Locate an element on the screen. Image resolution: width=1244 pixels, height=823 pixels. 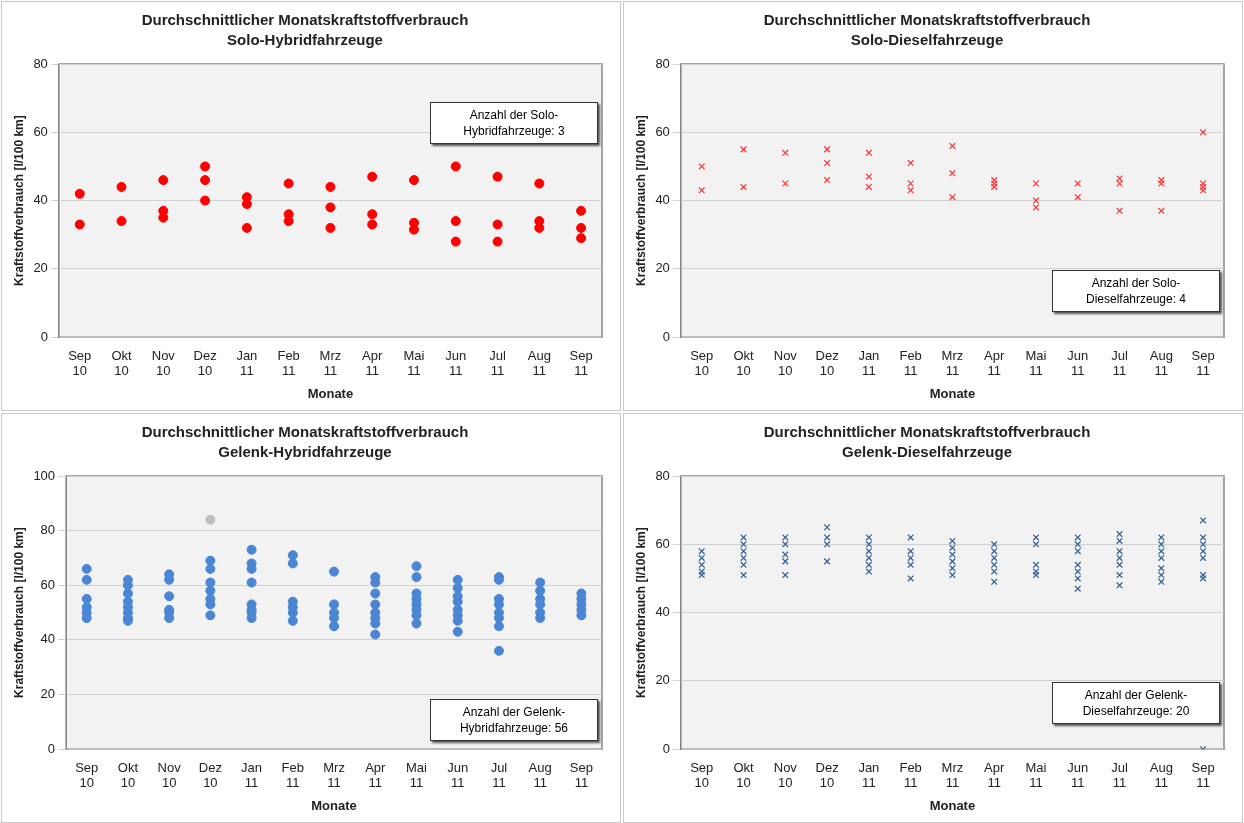
y-tick-label: 100 is located at coordinates (44, 475).